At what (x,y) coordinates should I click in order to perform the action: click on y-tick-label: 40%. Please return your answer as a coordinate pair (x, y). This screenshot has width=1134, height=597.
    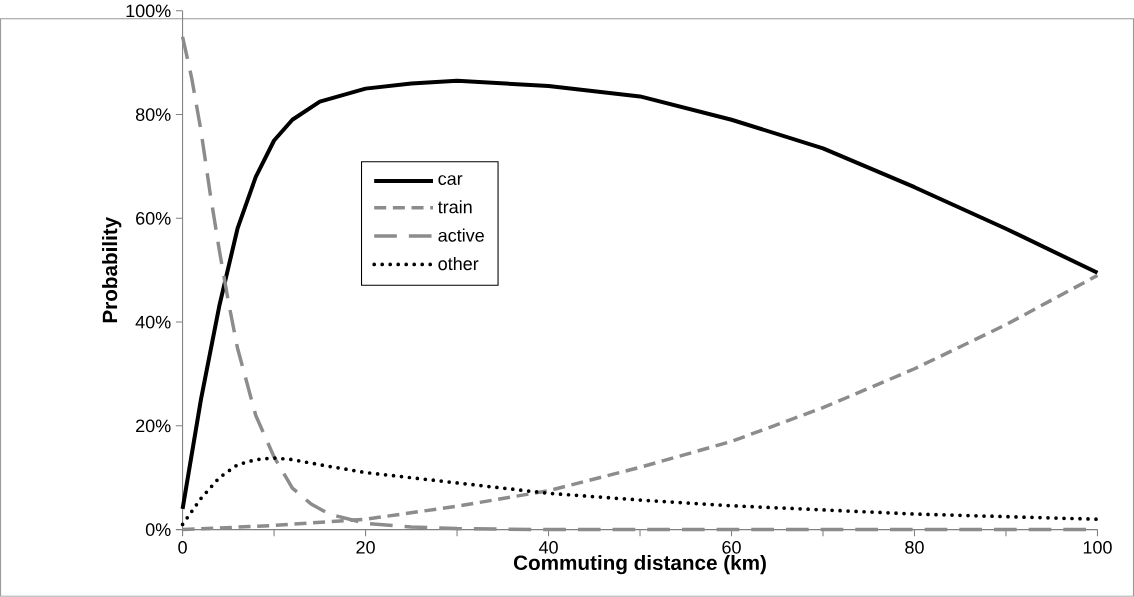
    Looking at the image, I should click on (153, 322).